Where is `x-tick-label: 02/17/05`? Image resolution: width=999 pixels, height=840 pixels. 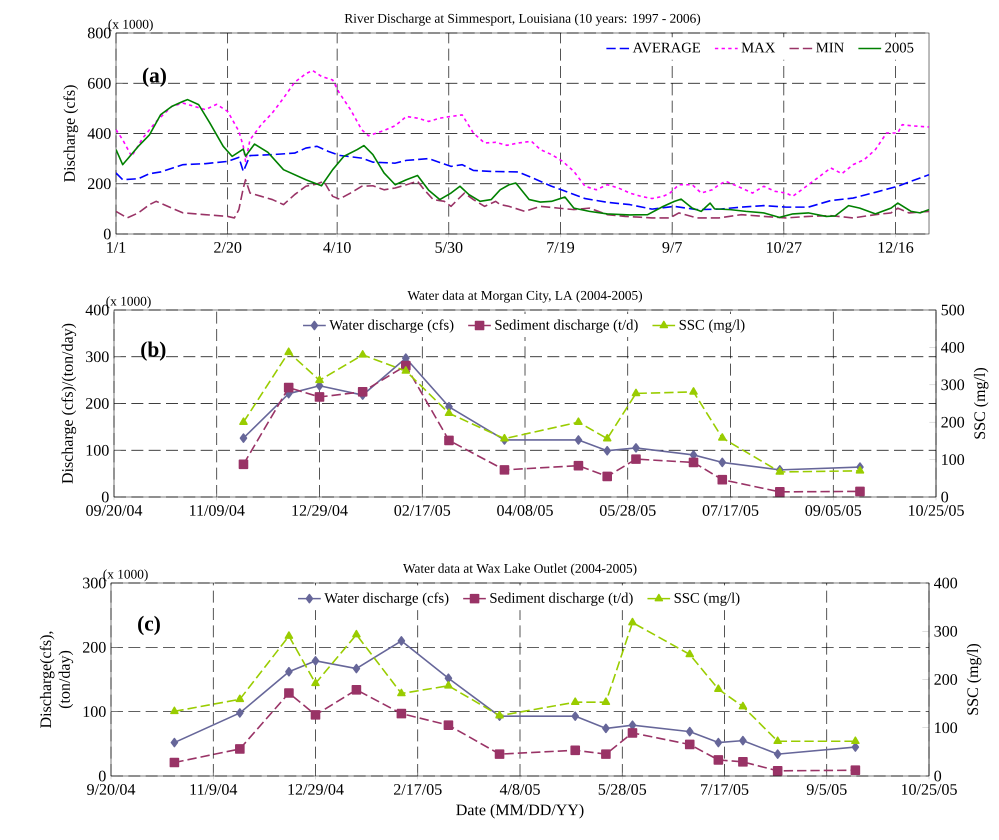
x-tick-label: 02/17/05 is located at coordinates (422, 510).